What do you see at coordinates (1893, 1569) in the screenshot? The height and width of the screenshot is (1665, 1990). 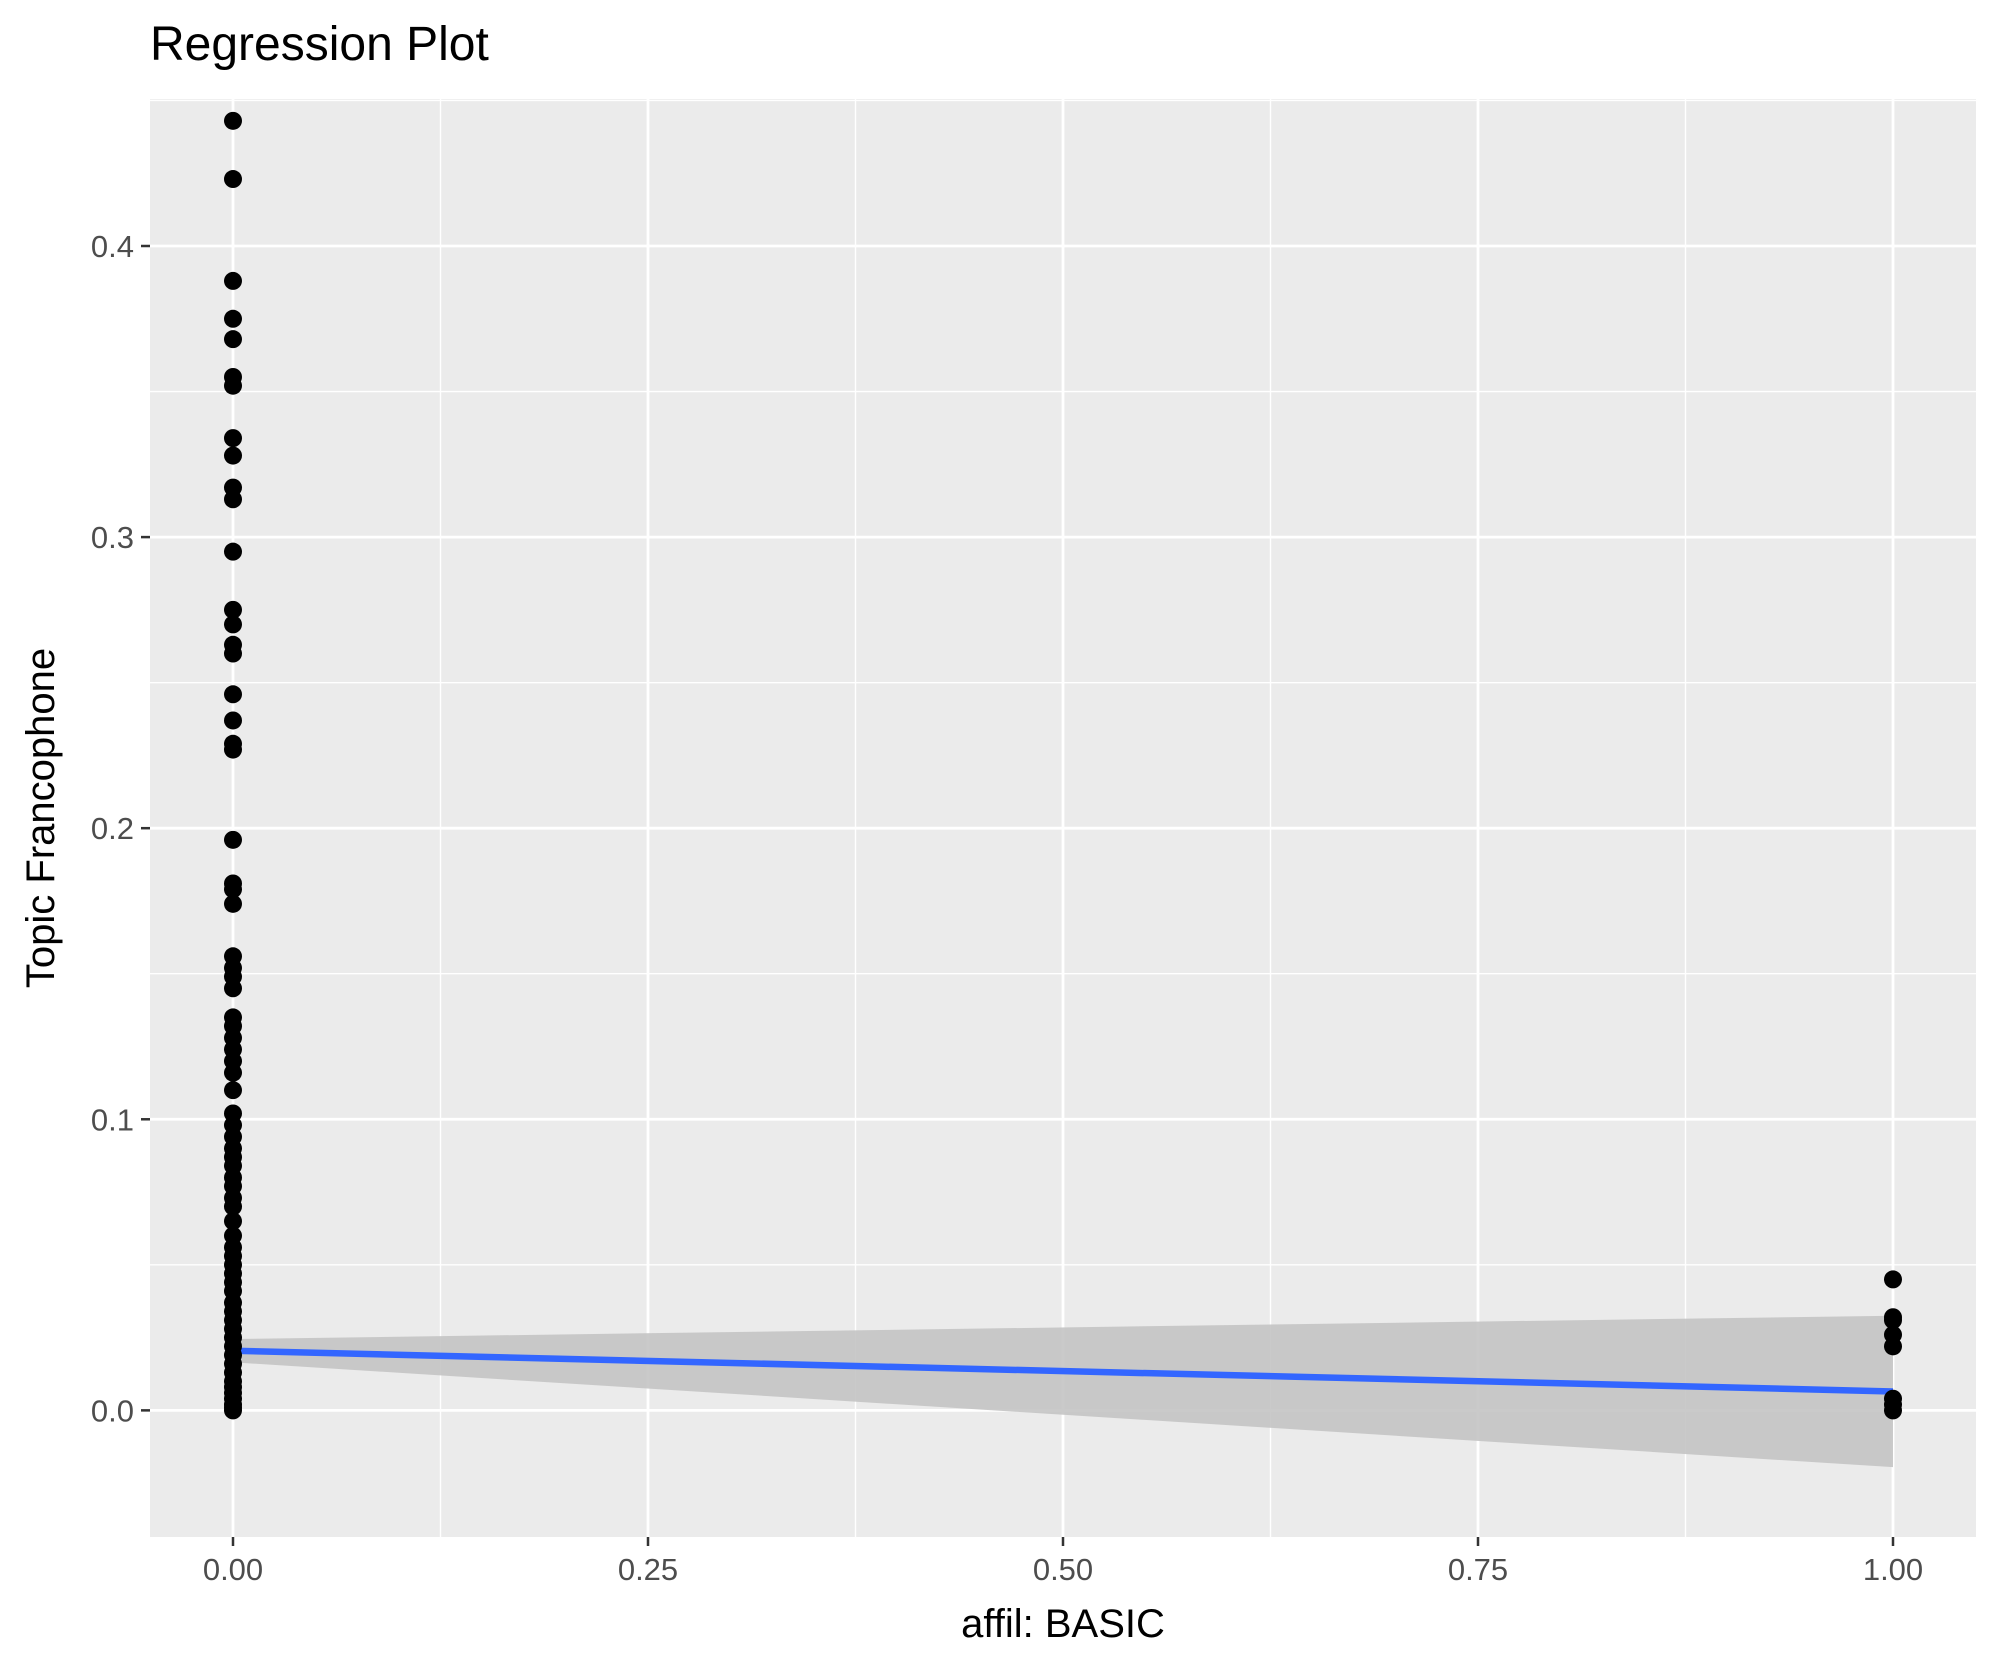 I see `x-tick-label: 1.00` at bounding box center [1893, 1569].